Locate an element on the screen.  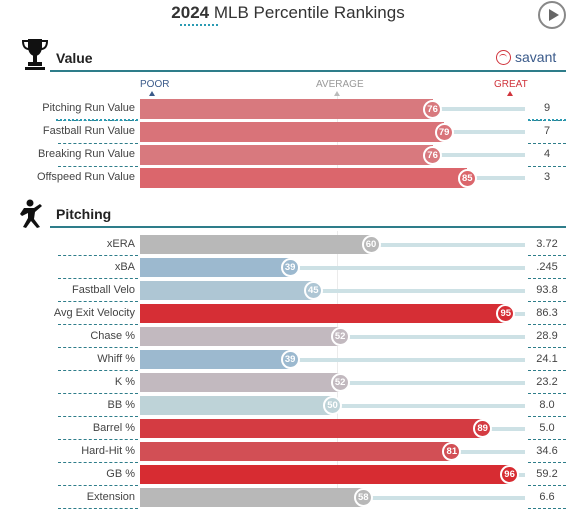
page-title: 2024 MLB Percentile Rankings is located at coordinates (288, 13).